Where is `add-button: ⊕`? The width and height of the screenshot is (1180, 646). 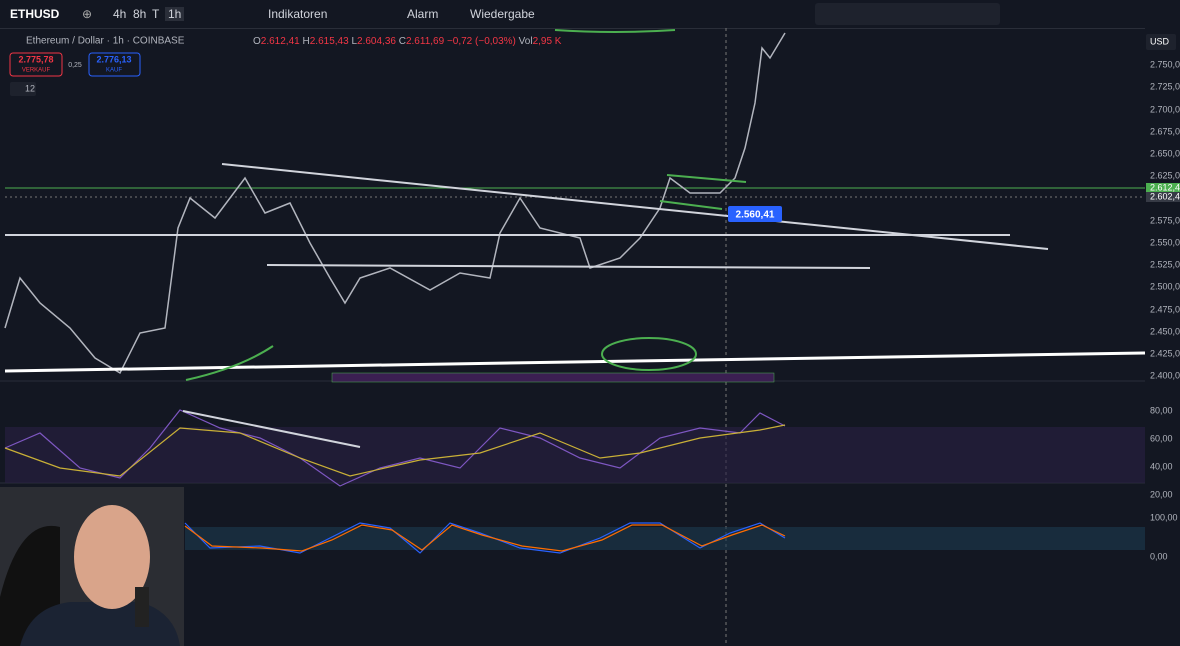 add-button: ⊕ is located at coordinates (87, 14).